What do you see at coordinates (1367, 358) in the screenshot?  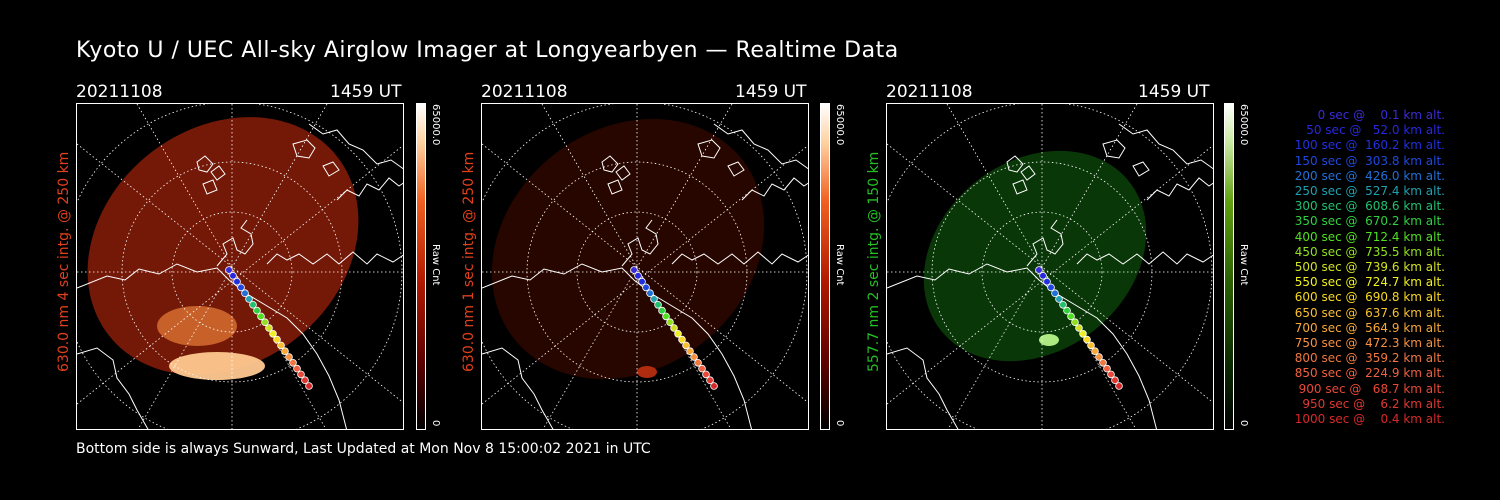 I see `legend-row: 800 sec @ 359.2 km alt.` at bounding box center [1367, 358].